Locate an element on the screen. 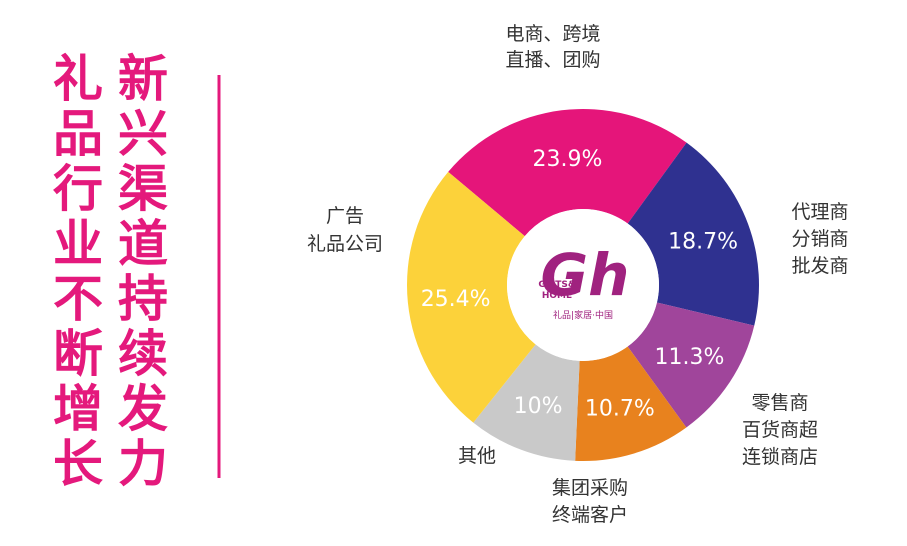  category-label: 连锁商店 is located at coordinates (780, 457).